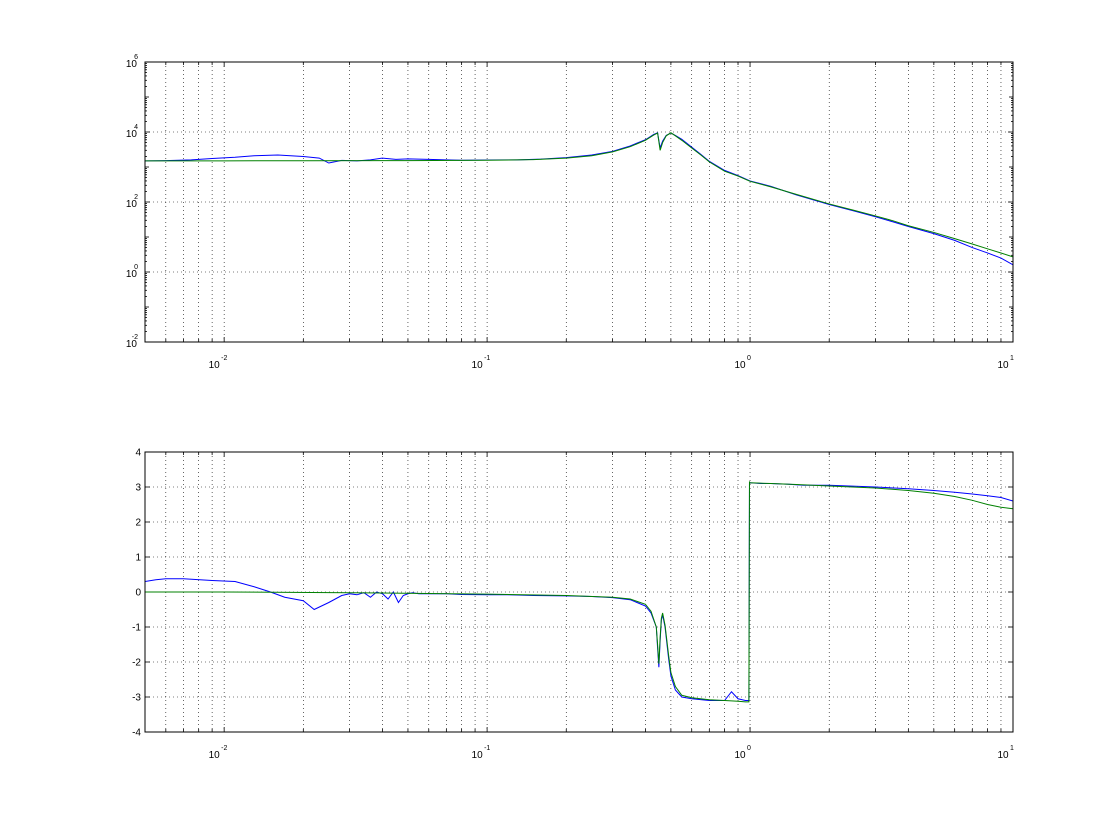 The image size is (1119, 822). What do you see at coordinates (136, 698) in the screenshot?
I see `y-tick-label: -3` at bounding box center [136, 698].